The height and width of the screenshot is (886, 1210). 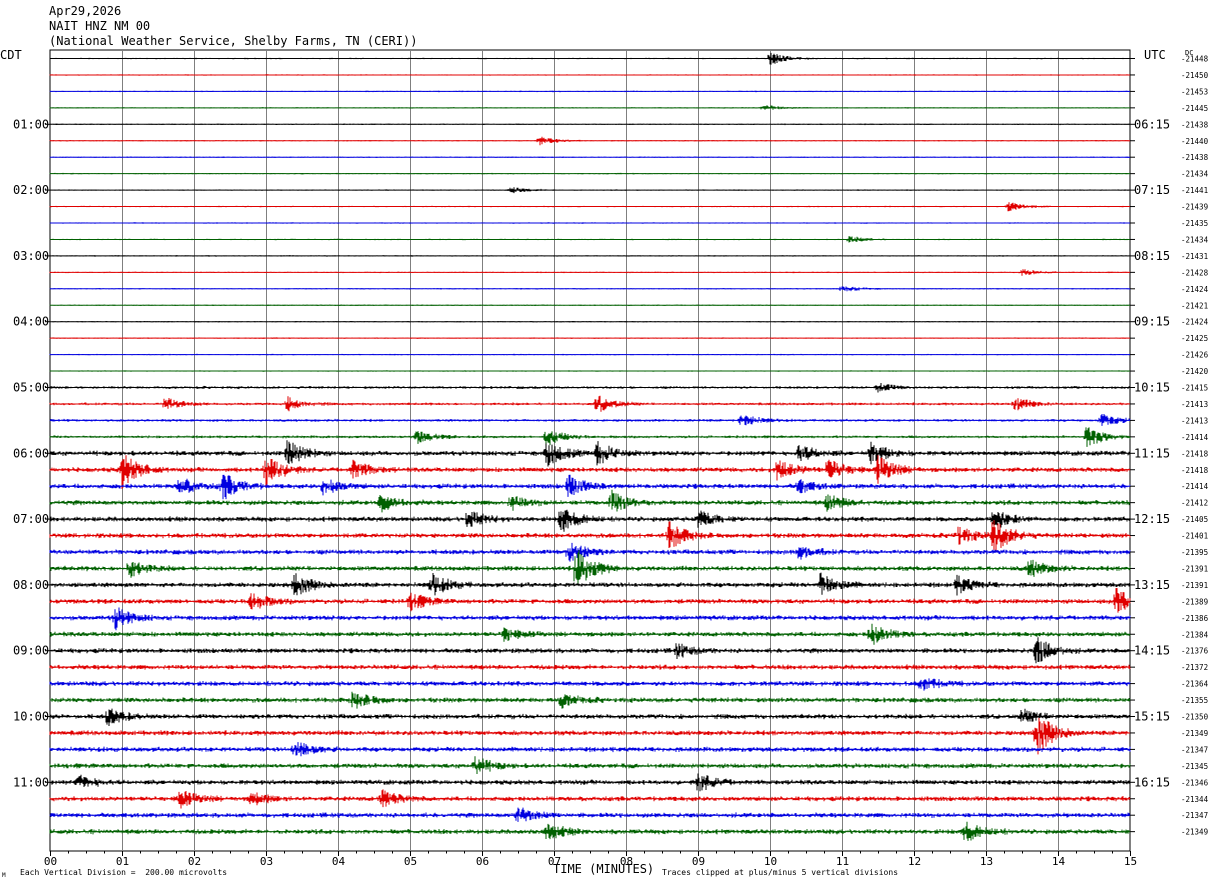 What do you see at coordinates (482, 861) in the screenshot?
I see `x-tick-label: 06` at bounding box center [482, 861].